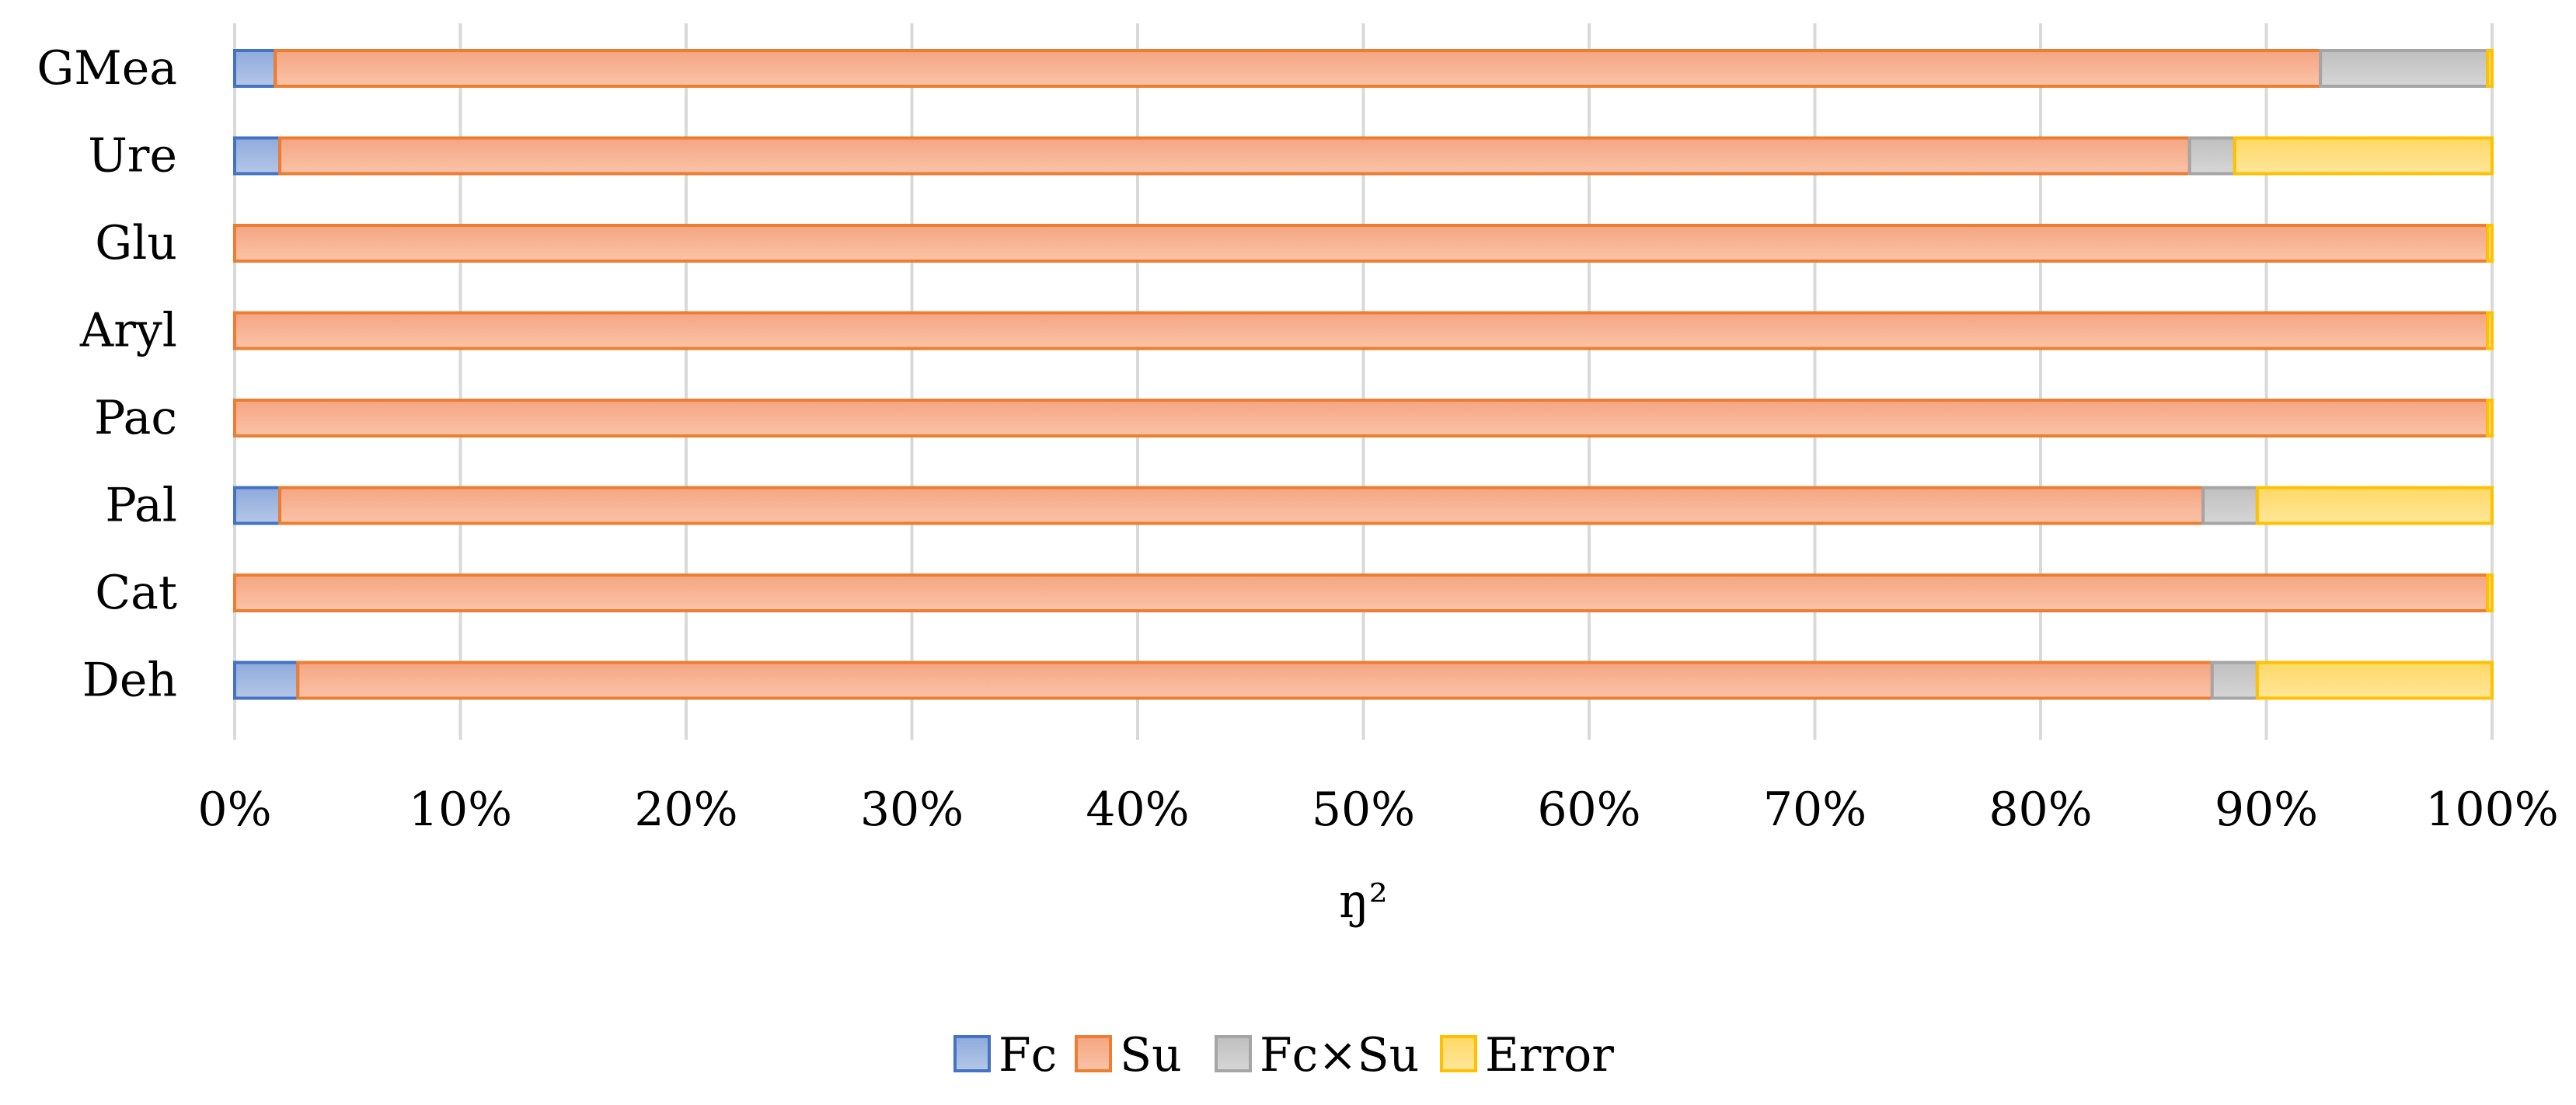 The image size is (2576, 1105). Describe the element at coordinates (1137, 810) in the screenshot. I see `x-tick-label: 40%` at that location.